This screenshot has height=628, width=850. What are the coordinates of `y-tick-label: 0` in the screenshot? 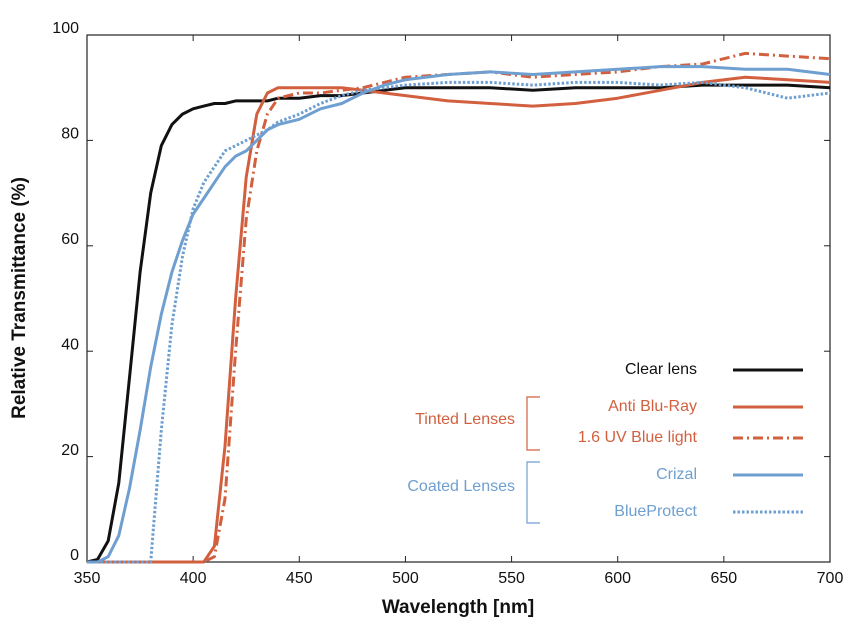 It's located at (74, 555).